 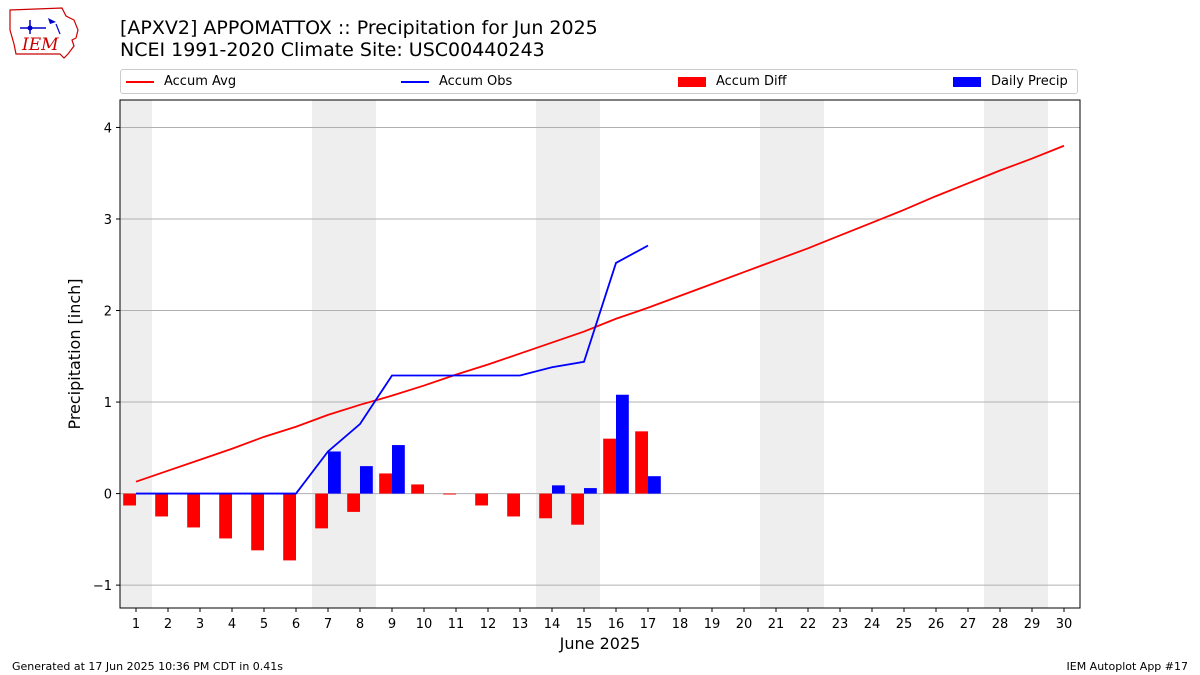 What do you see at coordinates (616, 624) in the screenshot?
I see `x-tick-label-16: 16` at bounding box center [616, 624].